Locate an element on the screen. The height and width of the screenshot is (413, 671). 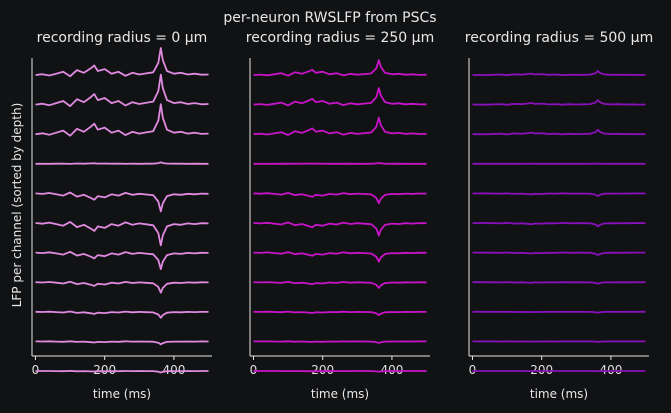
panel-title: recording radius = 250 μm is located at coordinates (340, 38).